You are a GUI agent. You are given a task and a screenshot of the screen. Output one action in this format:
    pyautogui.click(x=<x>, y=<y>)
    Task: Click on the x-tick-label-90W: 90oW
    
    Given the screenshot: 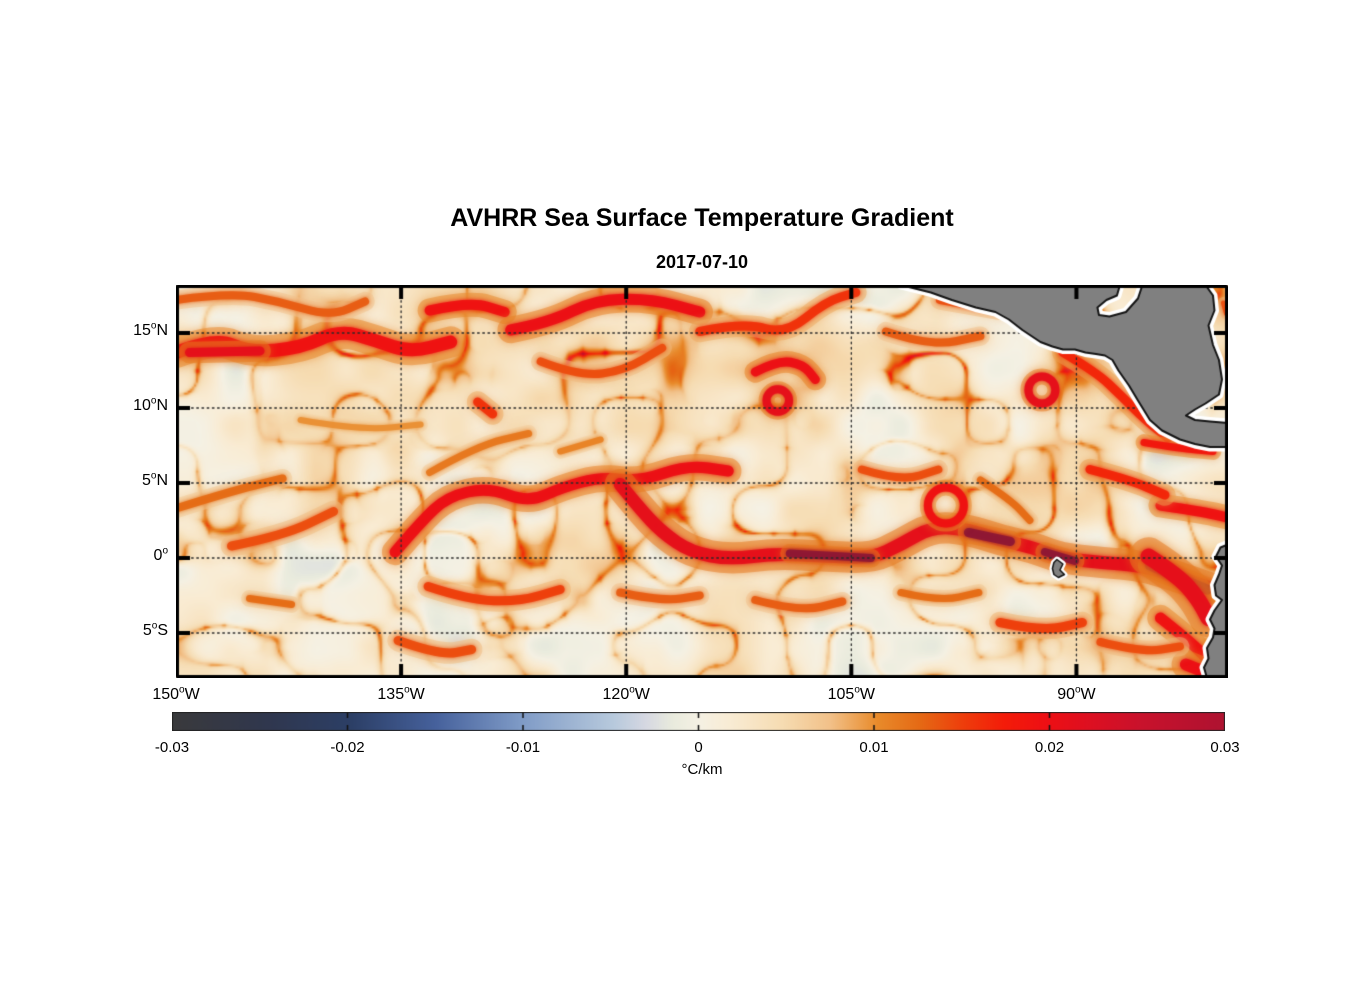 What is the action you would take?
    pyautogui.click(x=1076, y=693)
    